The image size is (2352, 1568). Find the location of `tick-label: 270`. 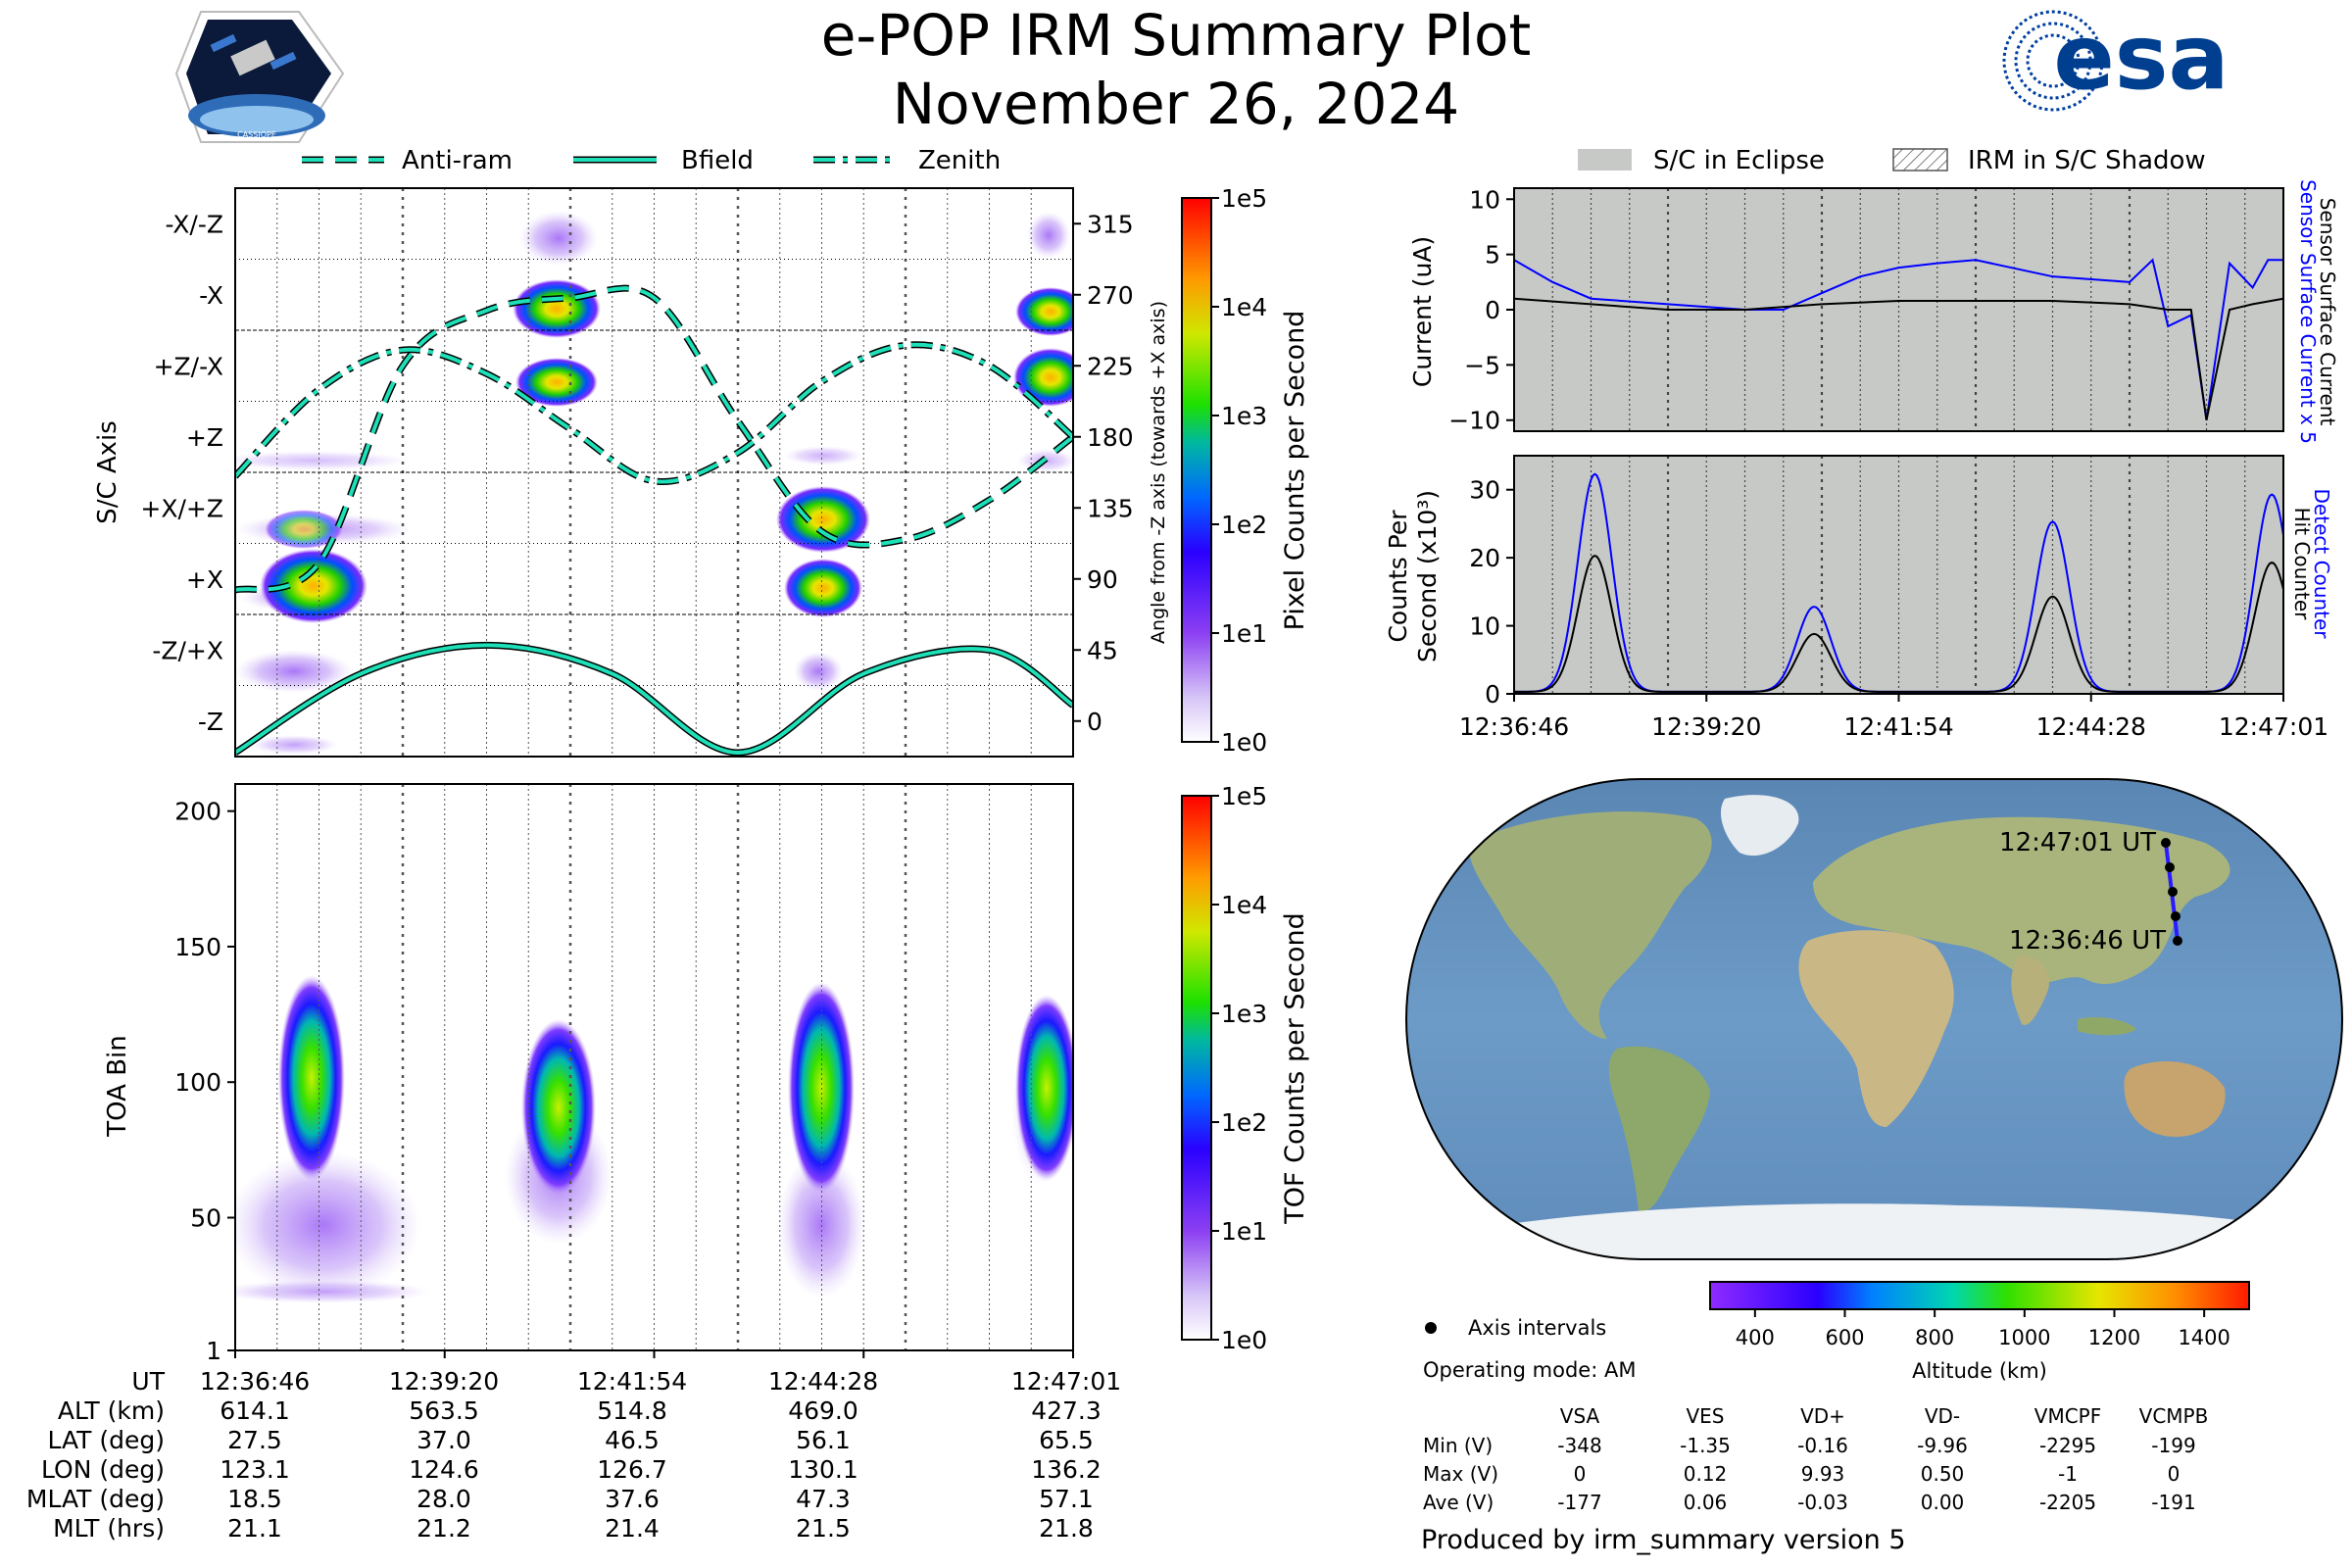

tick-label: 270 is located at coordinates (1110, 295).